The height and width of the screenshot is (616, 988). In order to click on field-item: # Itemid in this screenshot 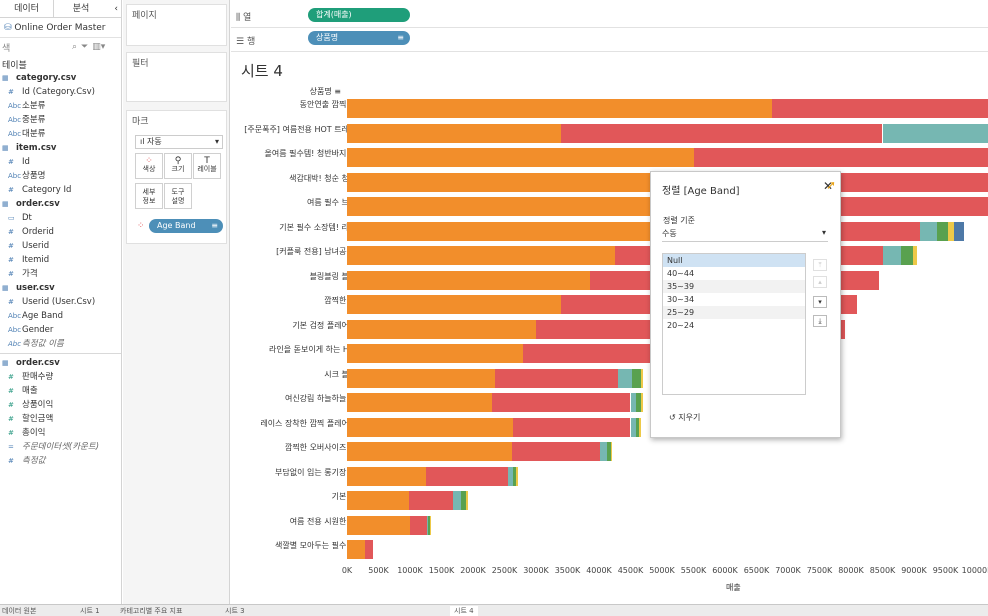, I will do `click(29, 260)`.